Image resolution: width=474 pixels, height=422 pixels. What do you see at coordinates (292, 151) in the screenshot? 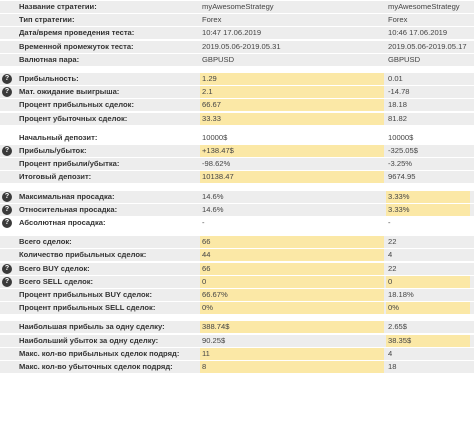
I see `strategy-1-value: +138.47$` at bounding box center [292, 151].